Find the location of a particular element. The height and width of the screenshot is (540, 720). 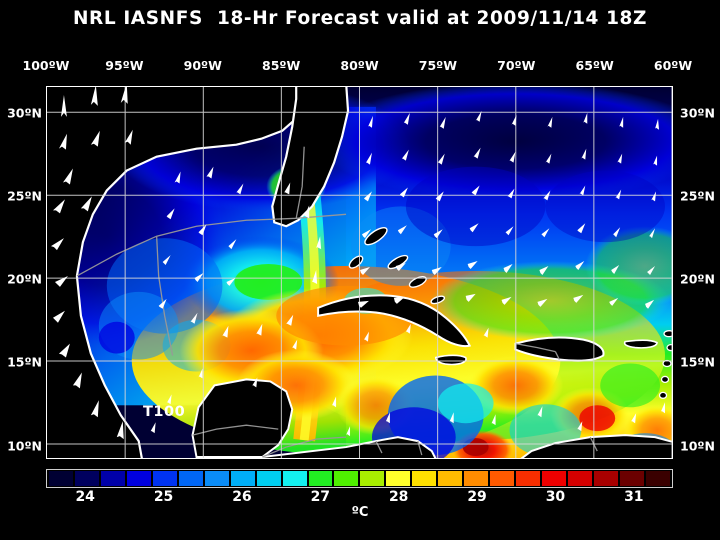

landmass-yucatan is located at coordinates (242, 418).